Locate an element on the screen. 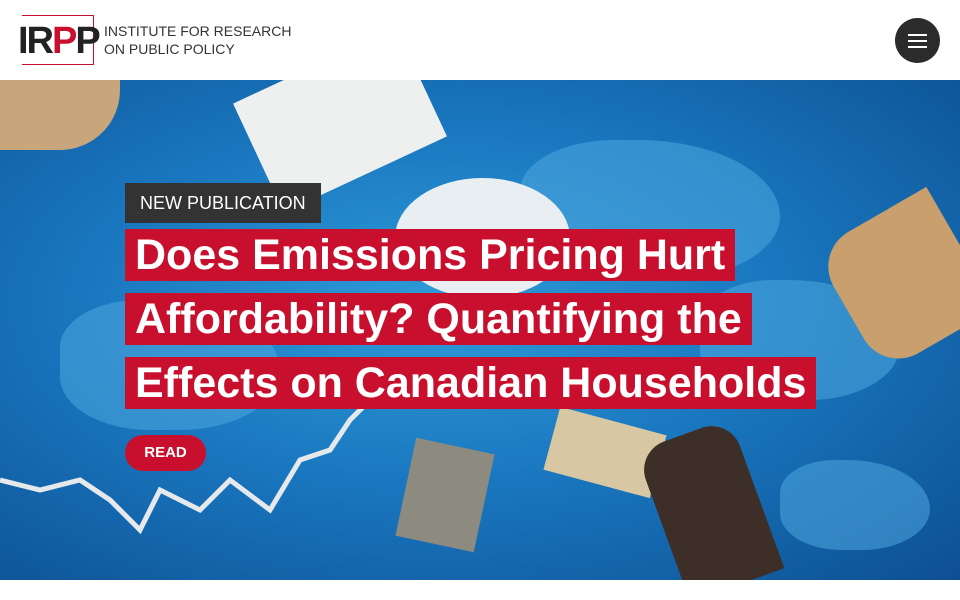 This screenshot has width=960, height=600. logo-mark: IRPP is located at coordinates (59, 41).